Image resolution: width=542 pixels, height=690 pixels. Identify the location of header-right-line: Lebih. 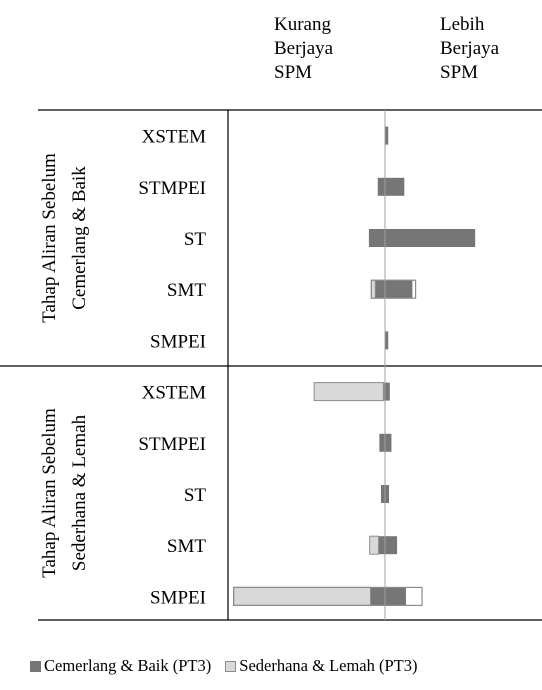
(462, 24).